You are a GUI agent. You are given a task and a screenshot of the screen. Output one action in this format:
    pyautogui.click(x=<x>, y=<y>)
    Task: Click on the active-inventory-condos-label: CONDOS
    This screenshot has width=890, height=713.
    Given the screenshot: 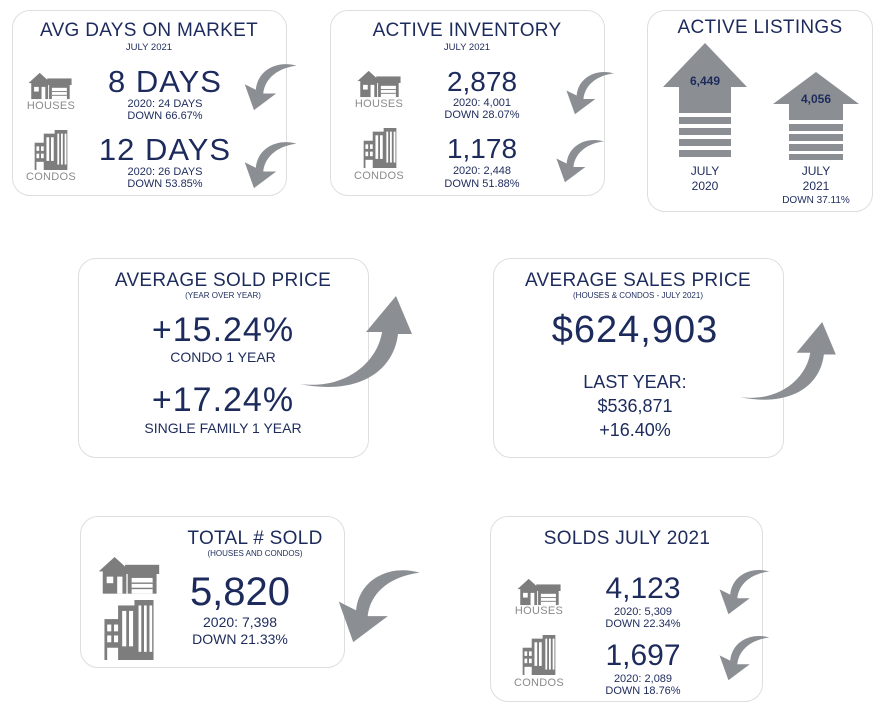 What is the action you would take?
    pyautogui.click(x=379, y=176)
    